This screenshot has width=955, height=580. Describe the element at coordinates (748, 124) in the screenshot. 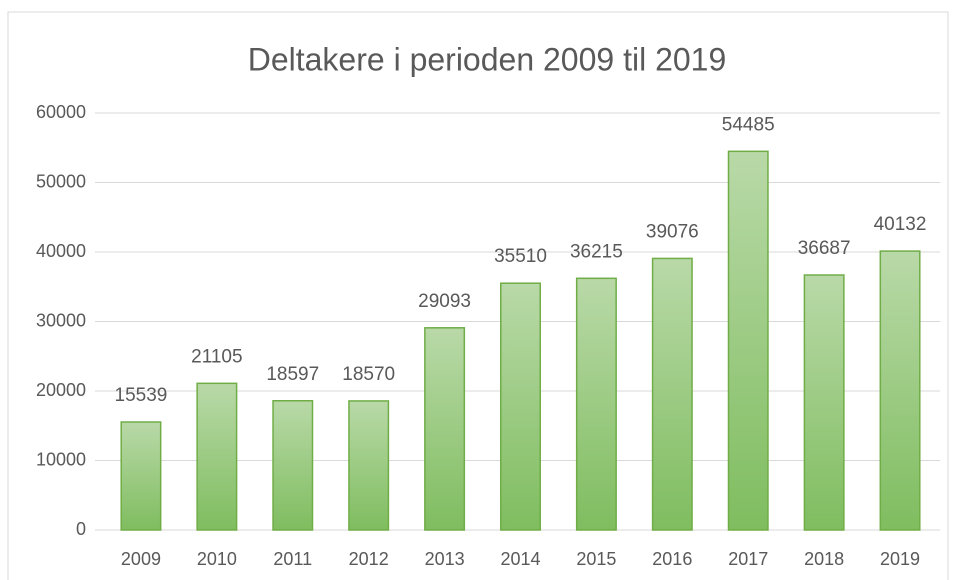

I see `data-label: 54485` at that location.